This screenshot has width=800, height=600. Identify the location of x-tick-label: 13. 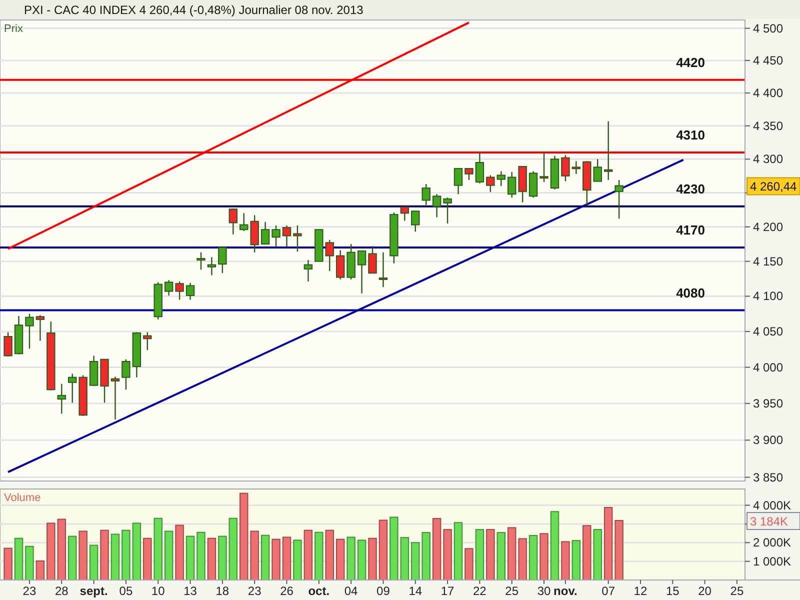
(191, 591).